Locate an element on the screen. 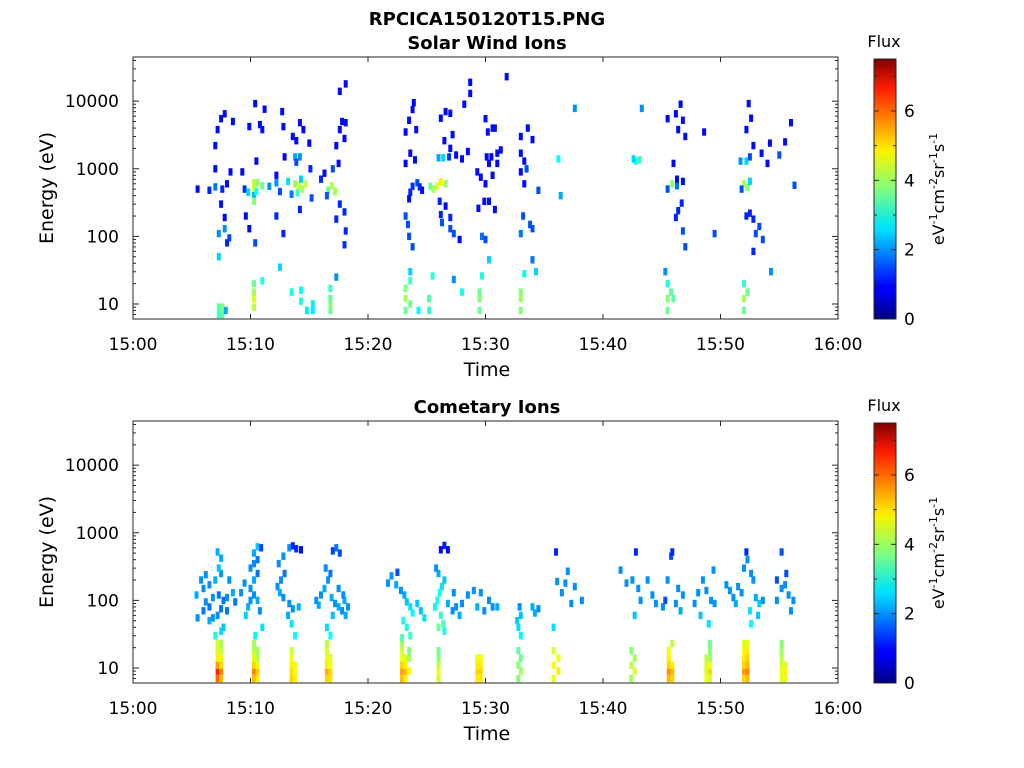 The width and height of the screenshot is (1024, 768). x-tick-label: 16:00 is located at coordinates (838, 345).